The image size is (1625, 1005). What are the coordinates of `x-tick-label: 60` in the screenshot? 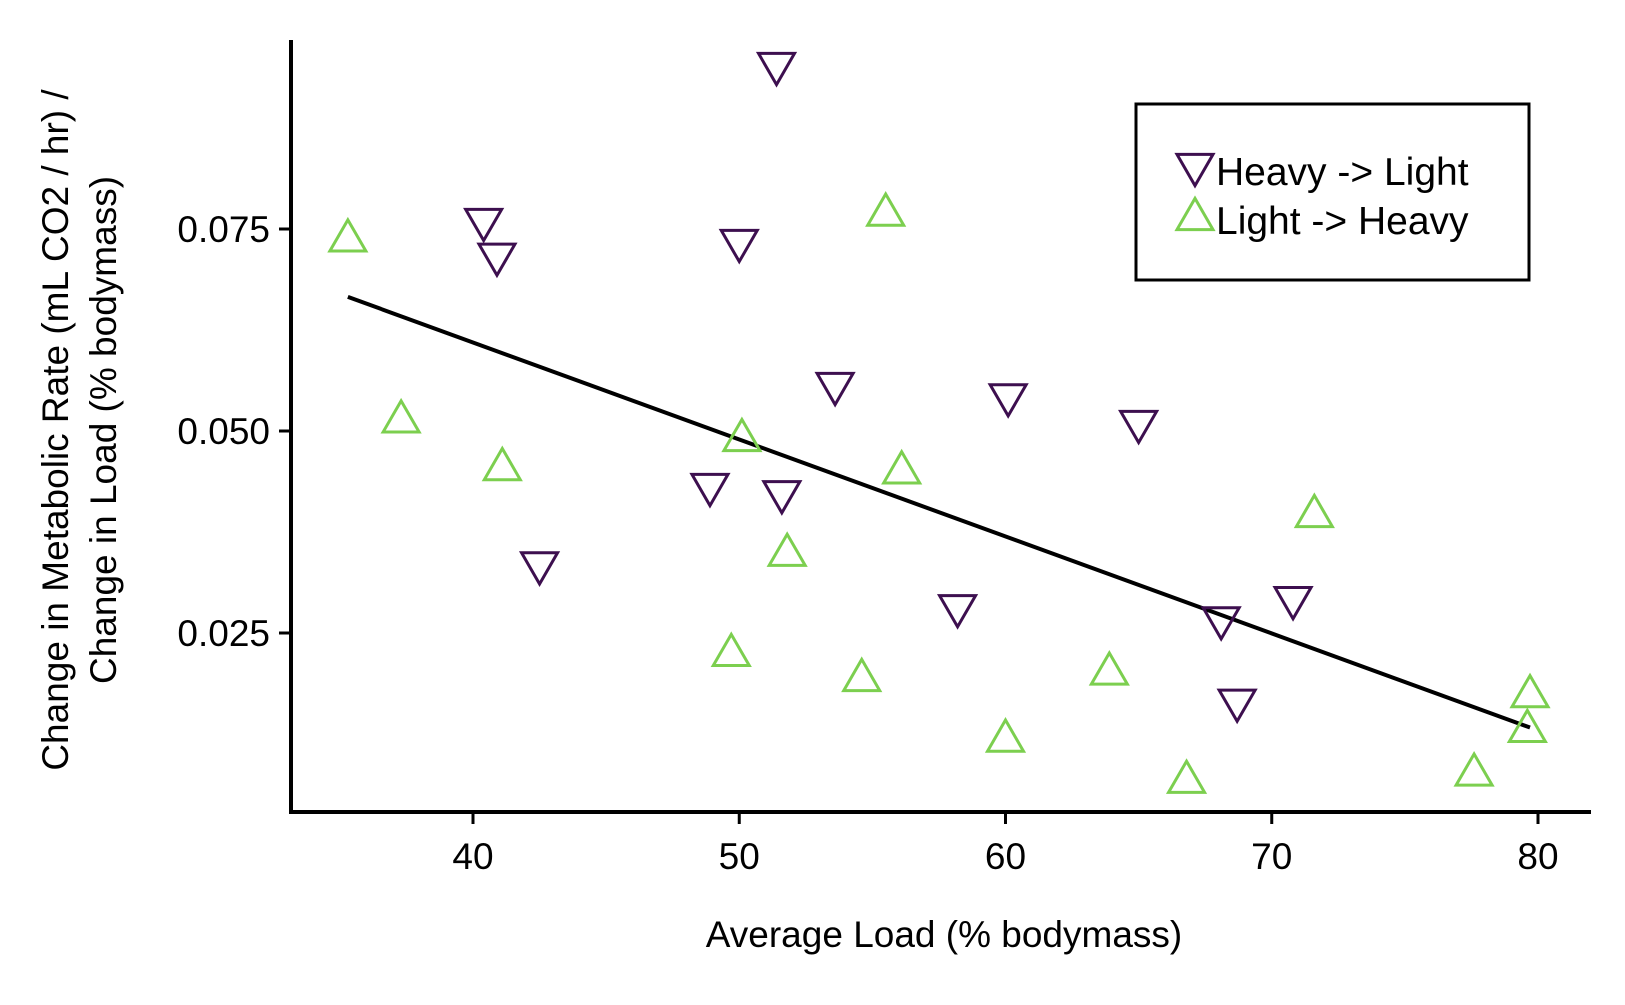 It's located at (1005, 856).